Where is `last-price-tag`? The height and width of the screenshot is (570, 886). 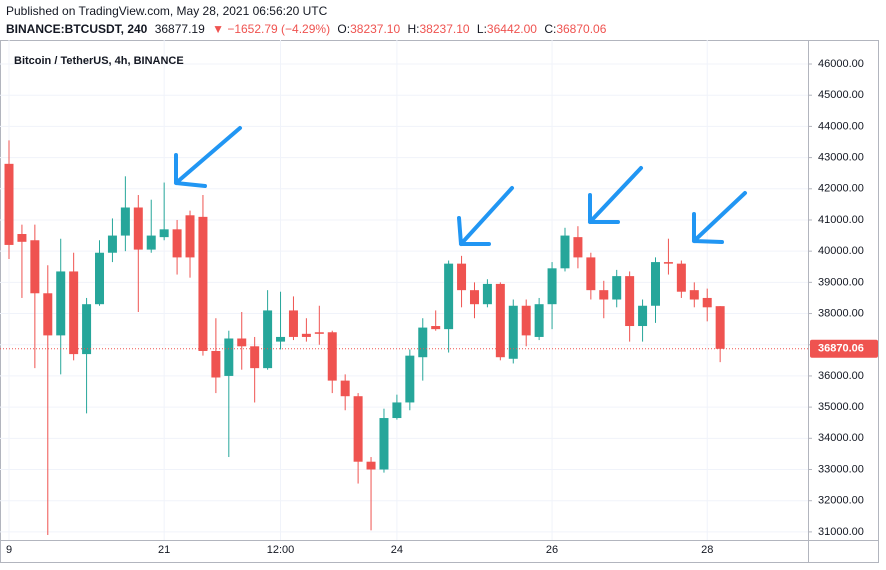 last-price-tag is located at coordinates (844, 348).